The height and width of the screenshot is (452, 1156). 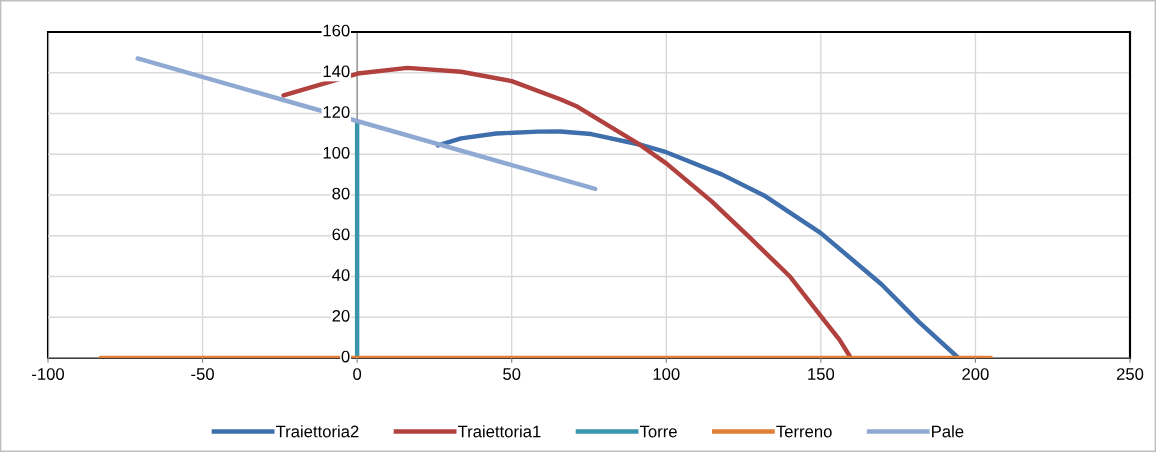 What do you see at coordinates (948, 431) in the screenshot?
I see `legend-label: Pale` at bounding box center [948, 431].